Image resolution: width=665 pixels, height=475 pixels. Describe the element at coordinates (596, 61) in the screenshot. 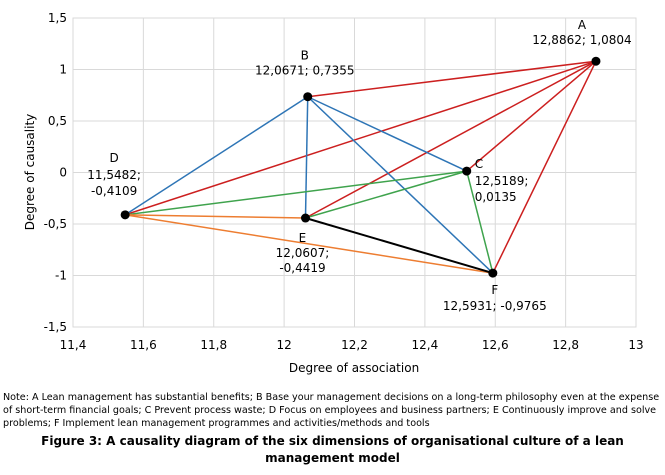

I see `point-a` at that location.